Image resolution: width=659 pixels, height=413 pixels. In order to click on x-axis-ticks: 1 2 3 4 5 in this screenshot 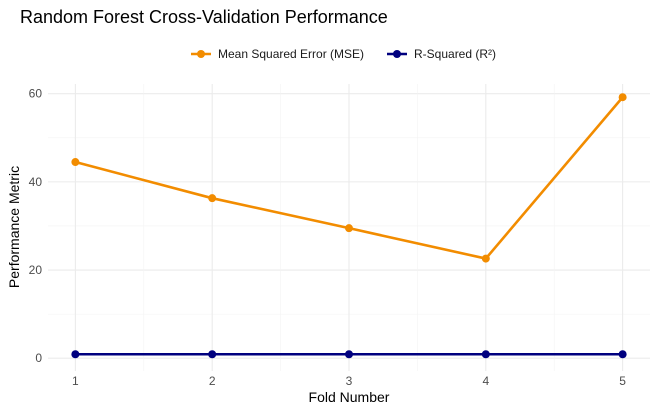, I will do `click(349, 381)`.